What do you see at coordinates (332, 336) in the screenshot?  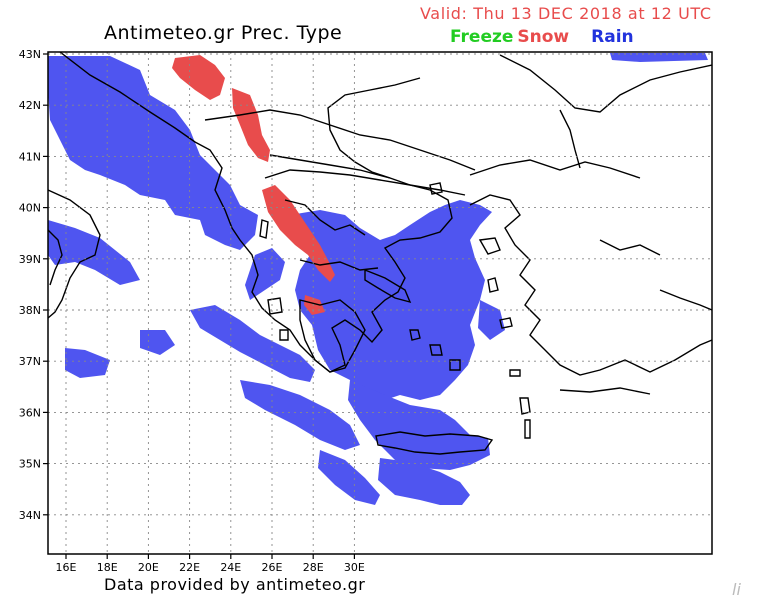 I see `peloponnese` at bounding box center [332, 336].